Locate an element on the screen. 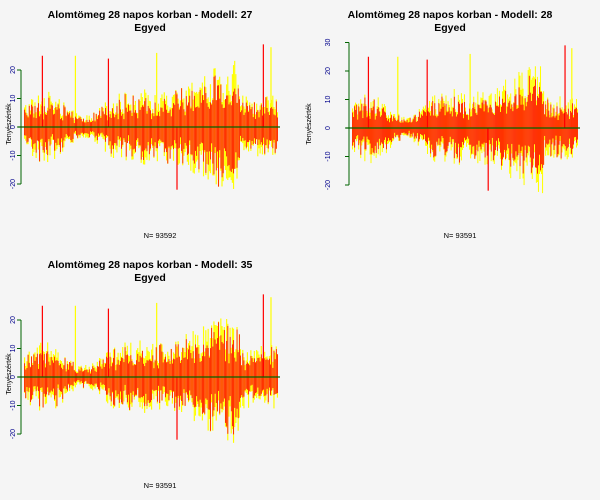 This screenshot has height=500, width=600. bar-yellow is located at coordinates (75, 91).